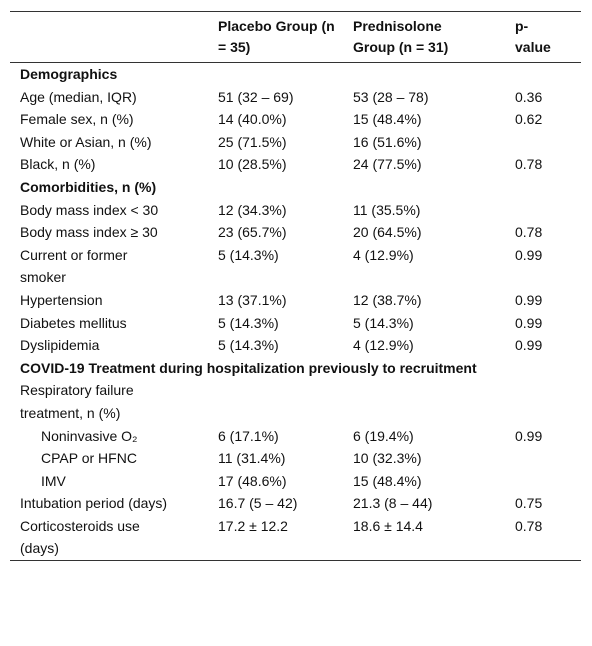 The height and width of the screenshot is (646, 592). What do you see at coordinates (529, 254) in the screenshot?
I see `cell-text: 0.99` at bounding box center [529, 254].